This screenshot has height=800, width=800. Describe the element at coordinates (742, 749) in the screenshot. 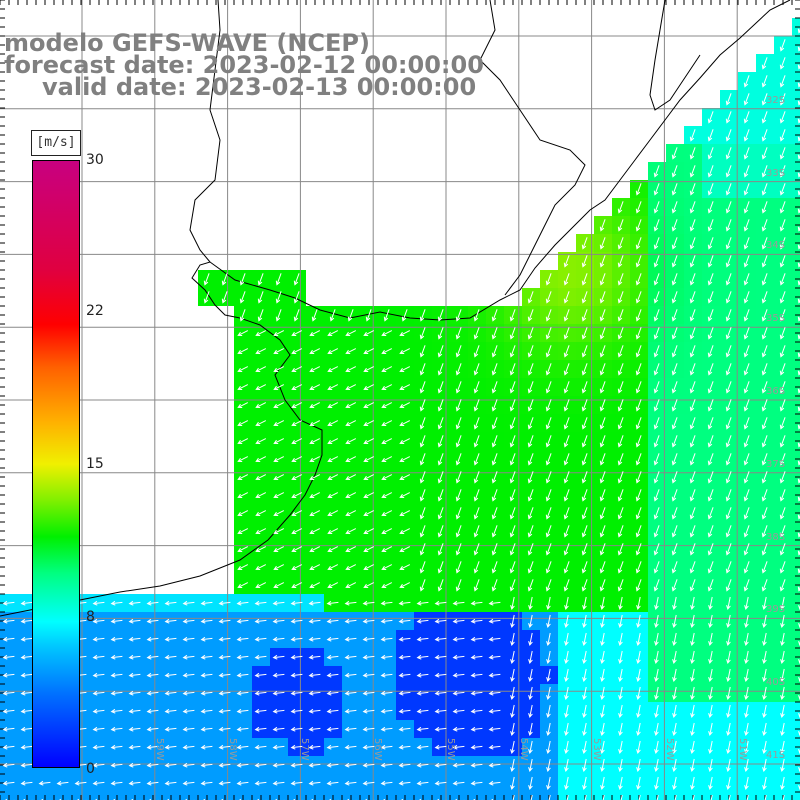

I see `lon-label: 51W` at that location.